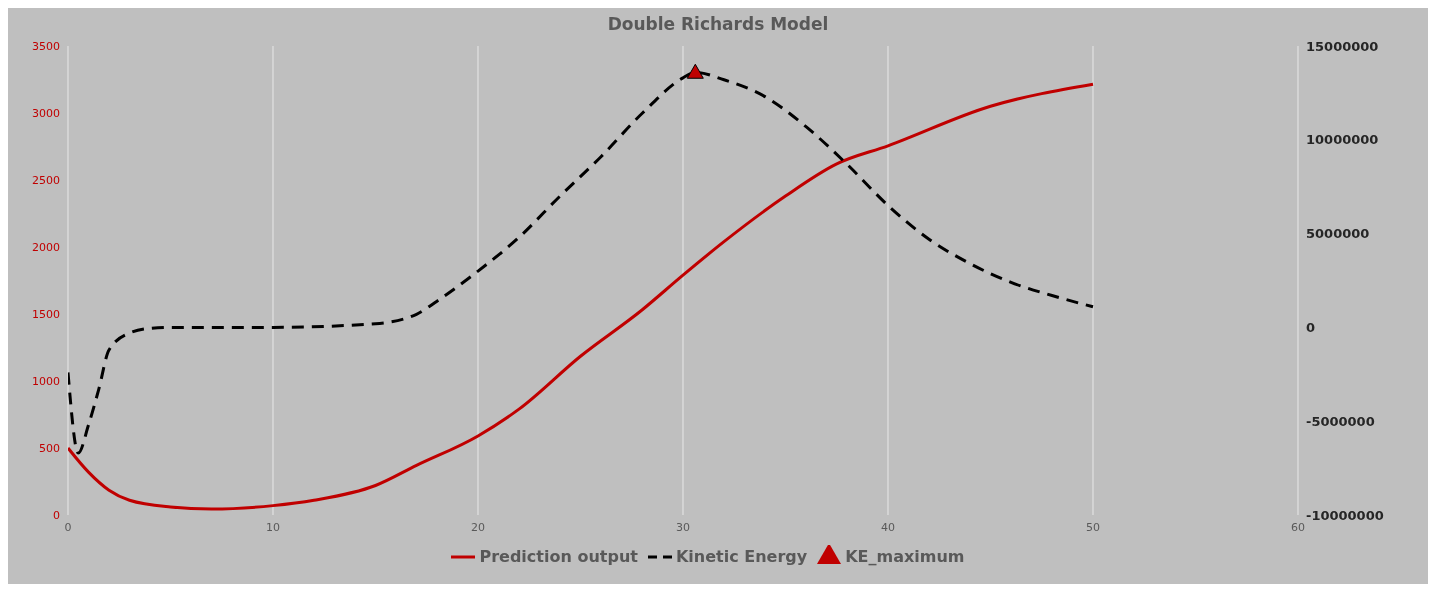 The height and width of the screenshot is (592, 1440). What do you see at coordinates (1311, 328) in the screenshot?
I see `y2-tick-label: 0` at bounding box center [1311, 328].